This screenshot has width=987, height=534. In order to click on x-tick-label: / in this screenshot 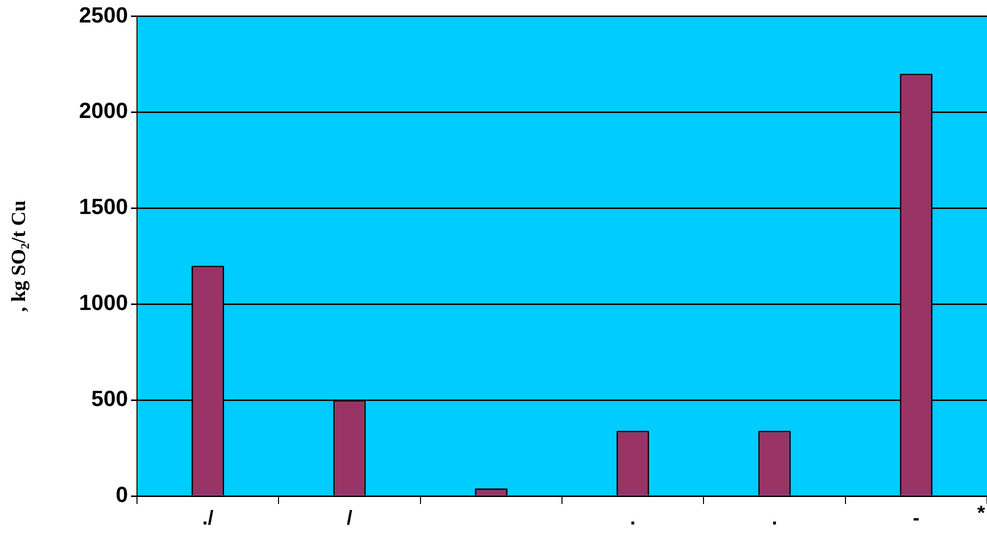, I will do `click(349, 519)`.